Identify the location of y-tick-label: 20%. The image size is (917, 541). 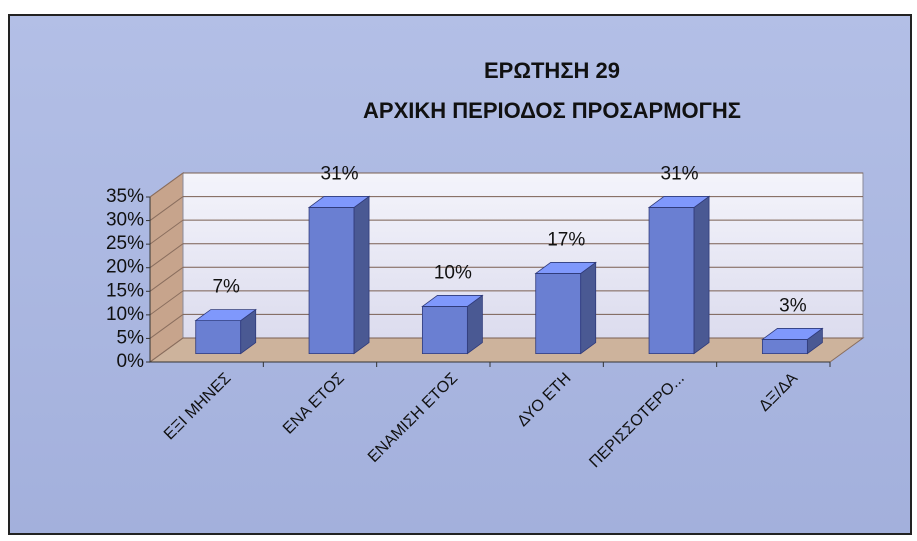
(125, 267).